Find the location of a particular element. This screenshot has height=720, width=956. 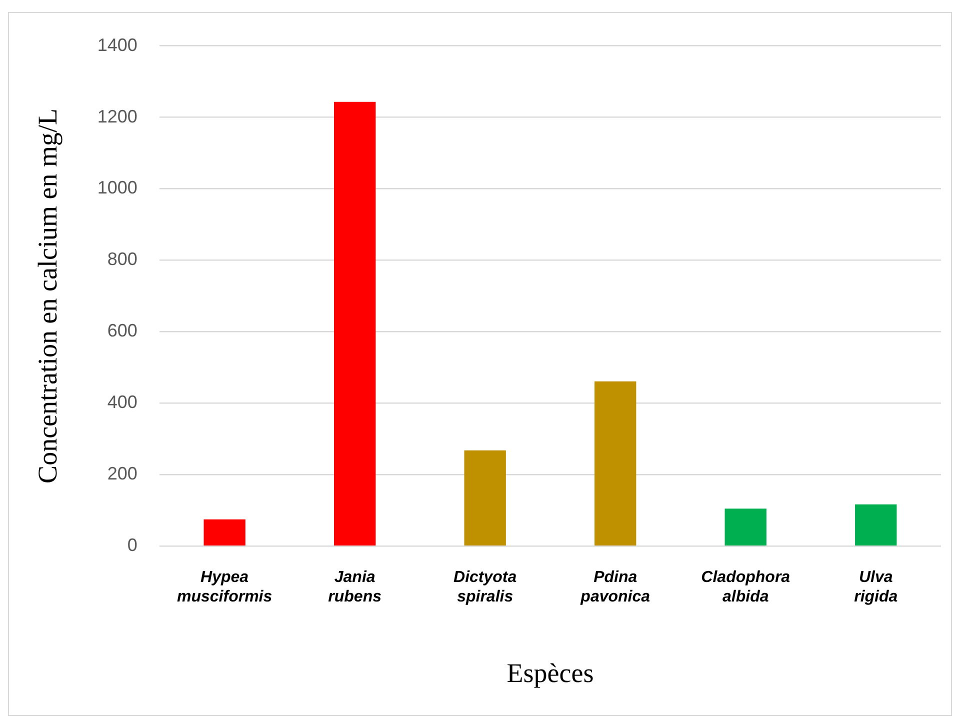

y-tick-label: 400 is located at coordinates (122, 402).